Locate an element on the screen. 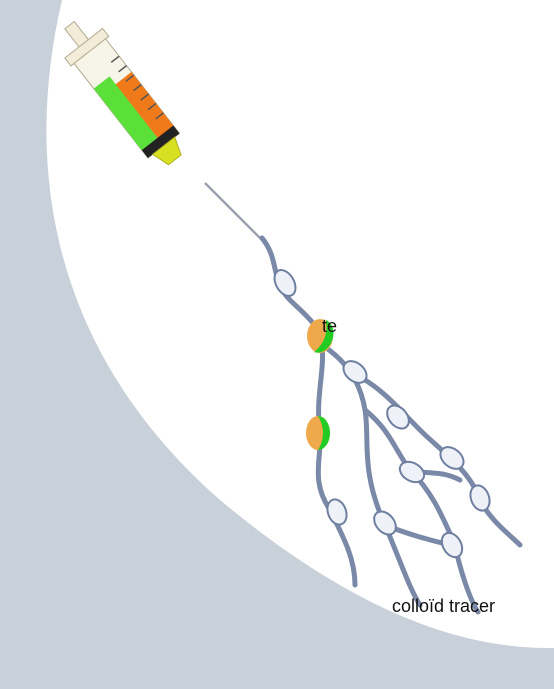 The image size is (554, 689). stopper is located at coordinates (160, 142).